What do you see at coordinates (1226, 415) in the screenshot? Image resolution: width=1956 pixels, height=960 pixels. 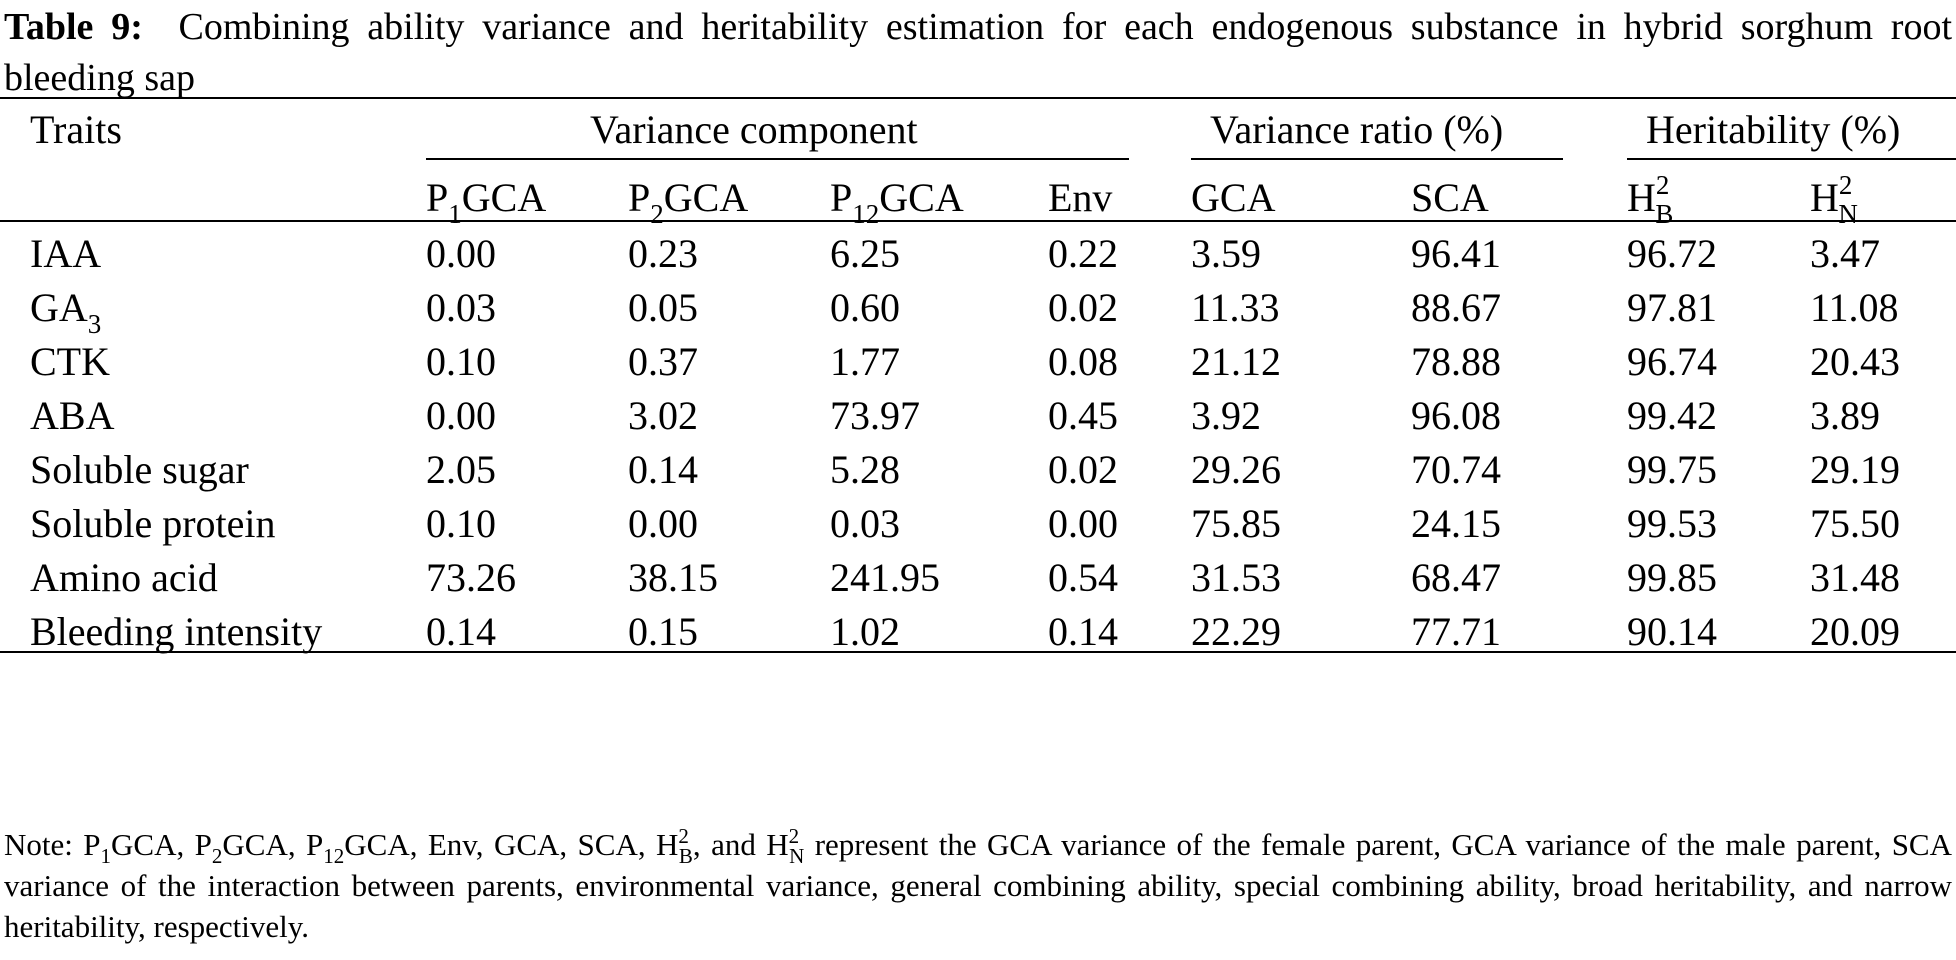 I see `value-gca: 3.92` at bounding box center [1226, 415].